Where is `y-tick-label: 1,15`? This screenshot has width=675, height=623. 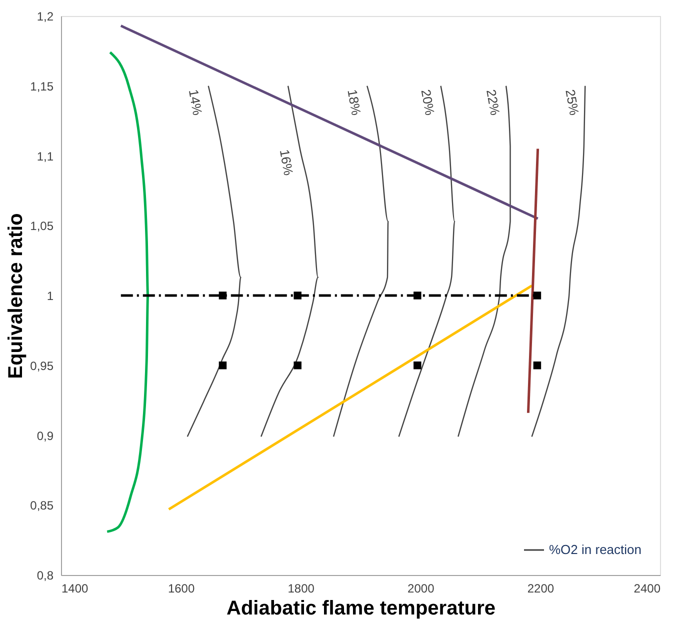 y-tick-label: 1,15 is located at coordinates (42, 86).